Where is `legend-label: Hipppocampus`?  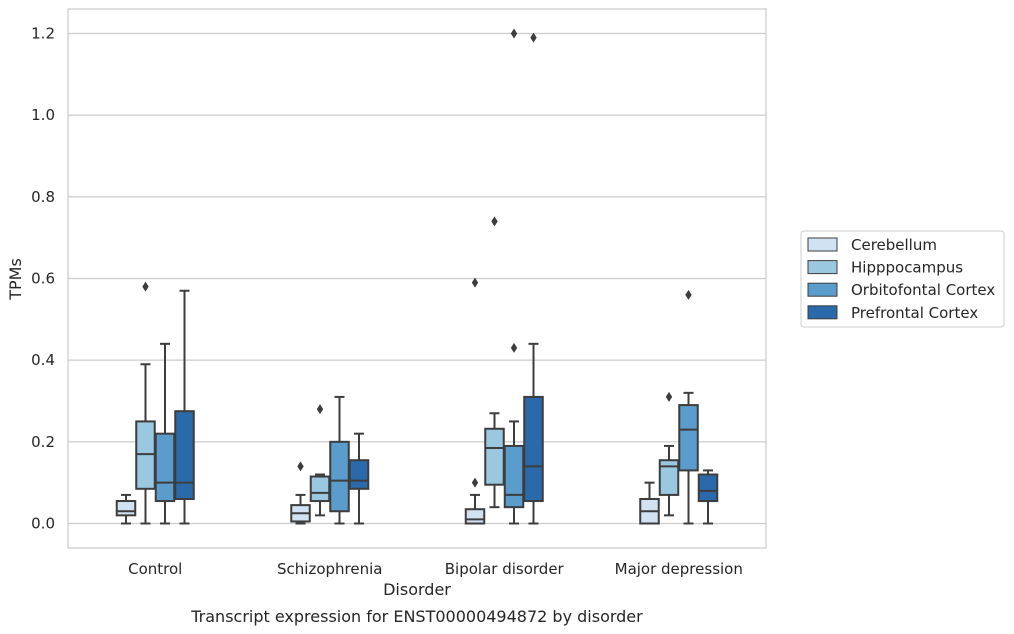
legend-label: Hipppocampus is located at coordinates (907, 268).